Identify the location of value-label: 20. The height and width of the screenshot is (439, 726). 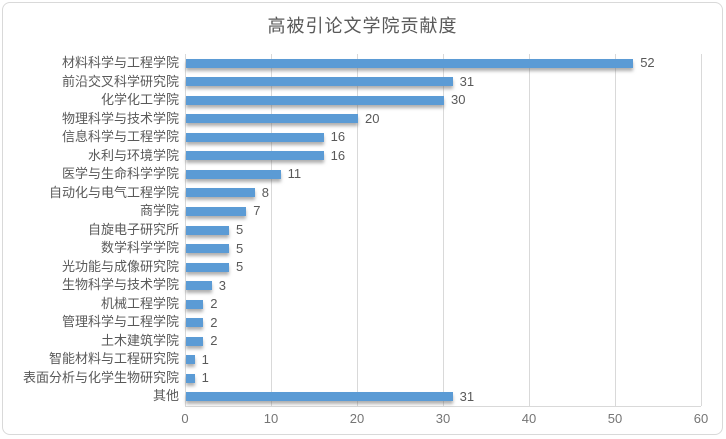
(372, 118).